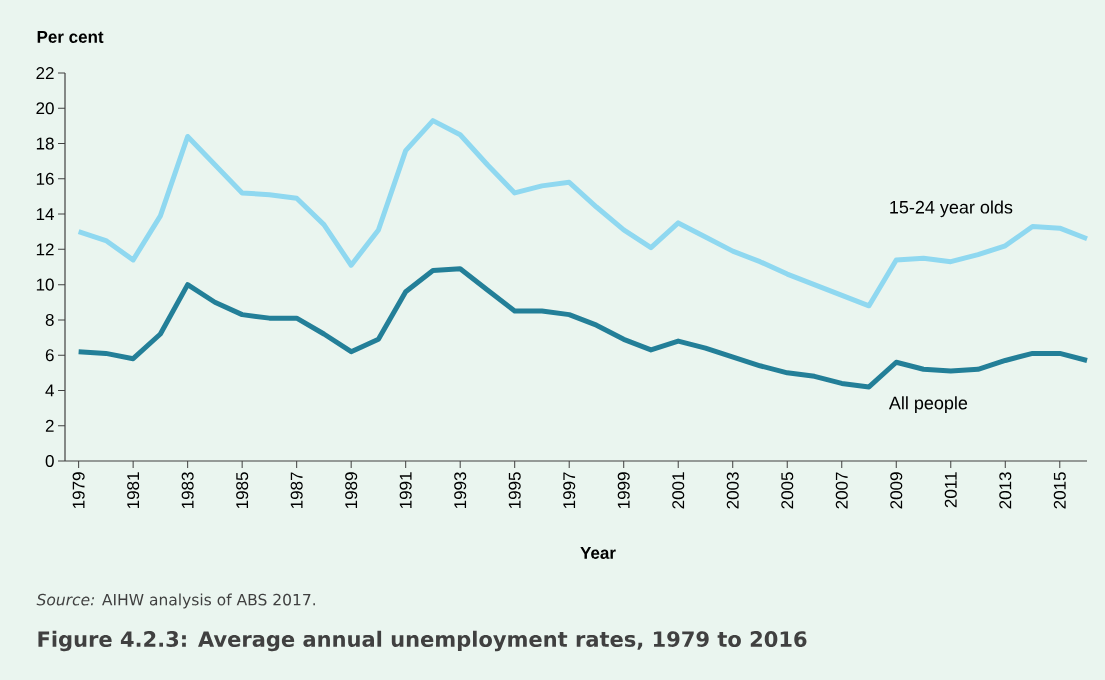 The width and height of the screenshot is (1105, 680). I want to click on x-tick-label: 2003, so click(732, 490).